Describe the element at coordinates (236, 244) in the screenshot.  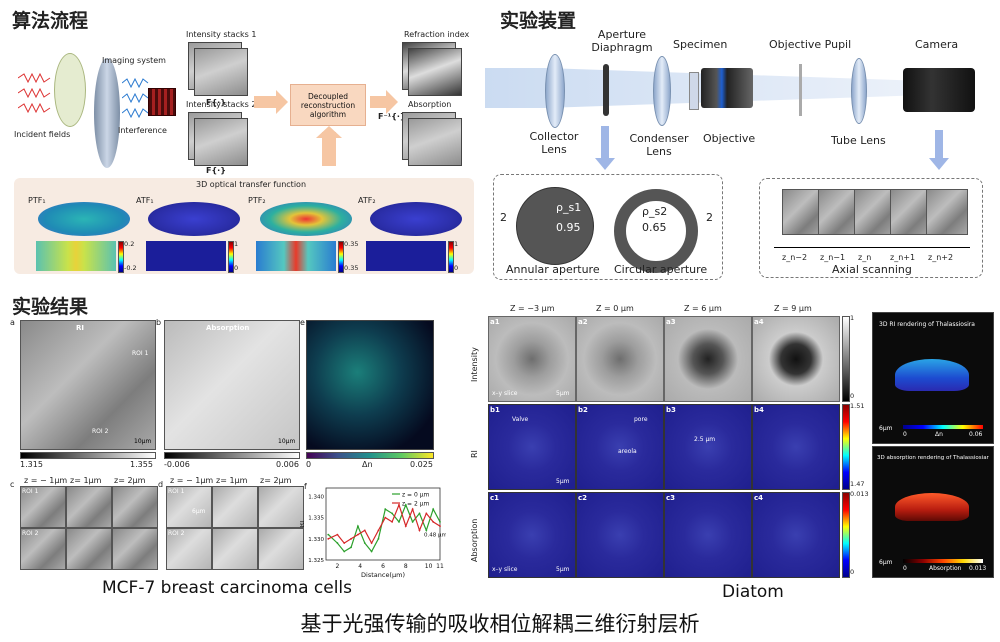
I see `otf-cbar-2-max: 1` at that location.